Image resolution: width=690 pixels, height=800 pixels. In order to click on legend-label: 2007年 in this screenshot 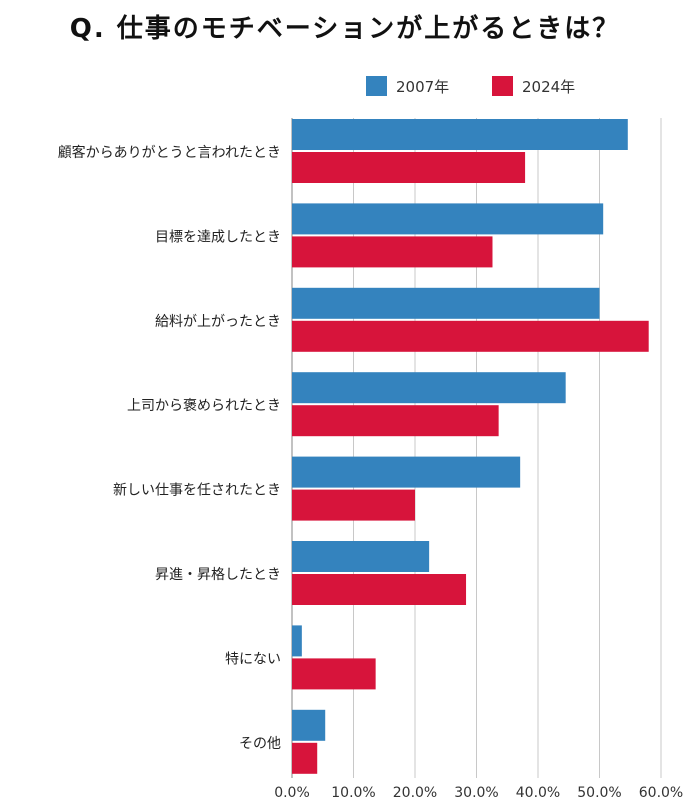, I will do `click(422, 87)`.